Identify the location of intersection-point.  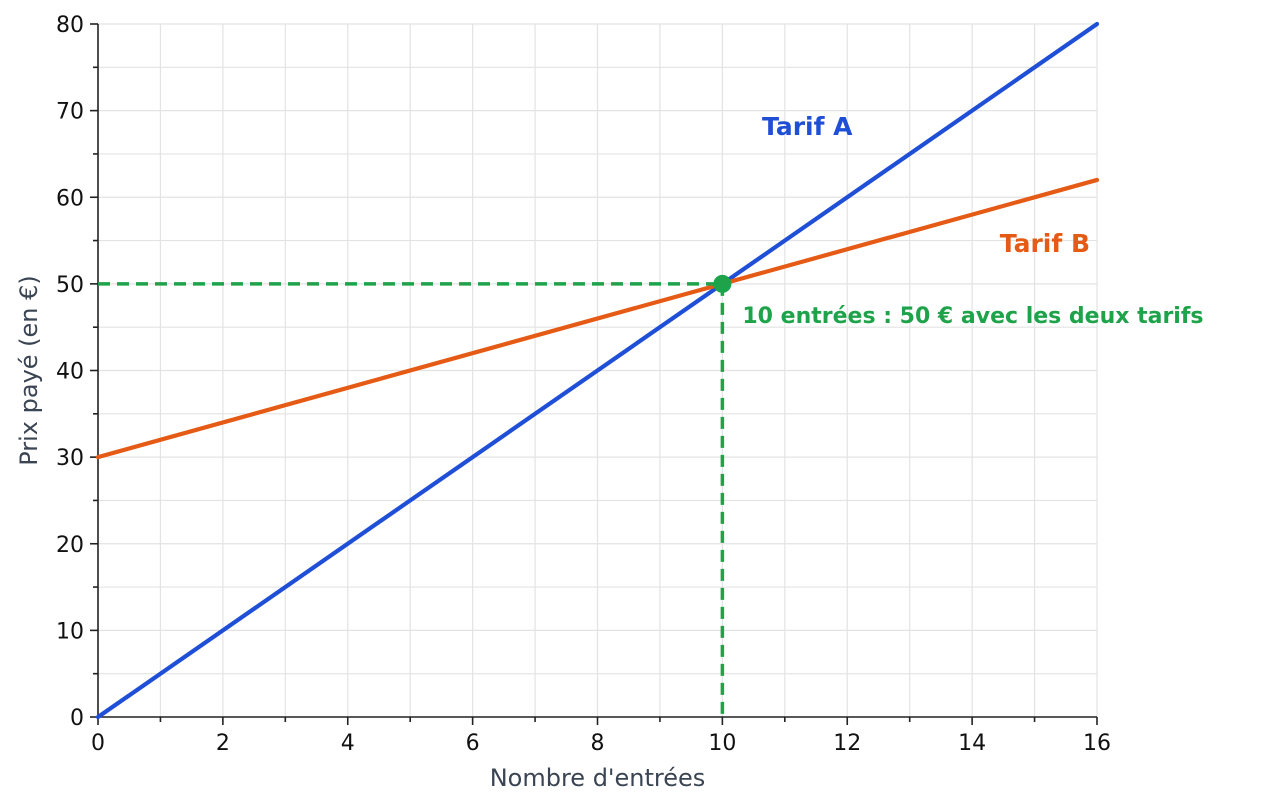
(722, 283).